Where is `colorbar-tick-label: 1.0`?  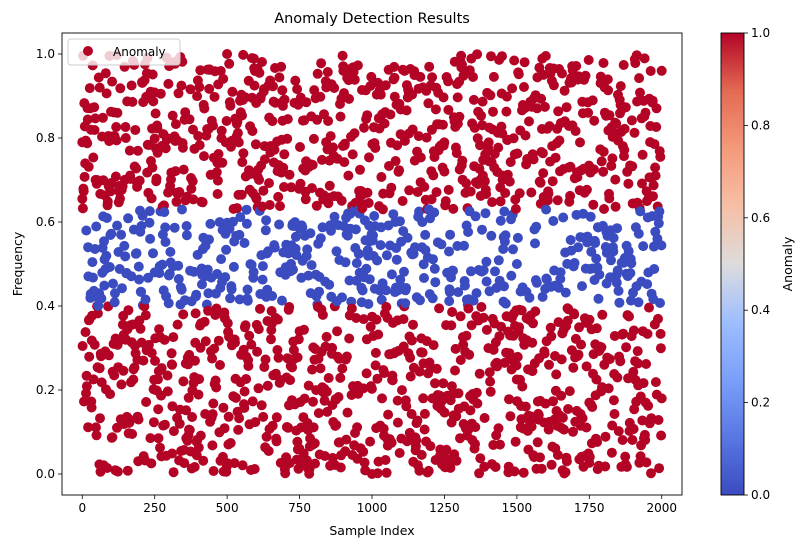
colorbar-tick-label: 1.0 is located at coordinates (760, 33).